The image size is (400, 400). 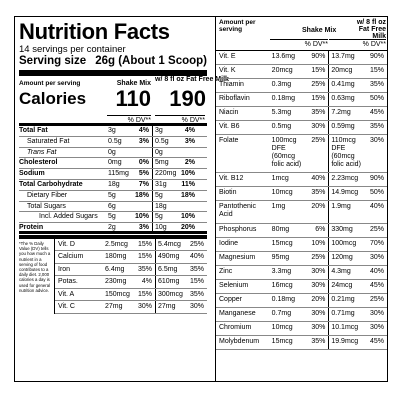 What do you see at coordinates (343, 56) in the screenshot?
I see `with-milk-amount: 13.7mg` at bounding box center [343, 56].